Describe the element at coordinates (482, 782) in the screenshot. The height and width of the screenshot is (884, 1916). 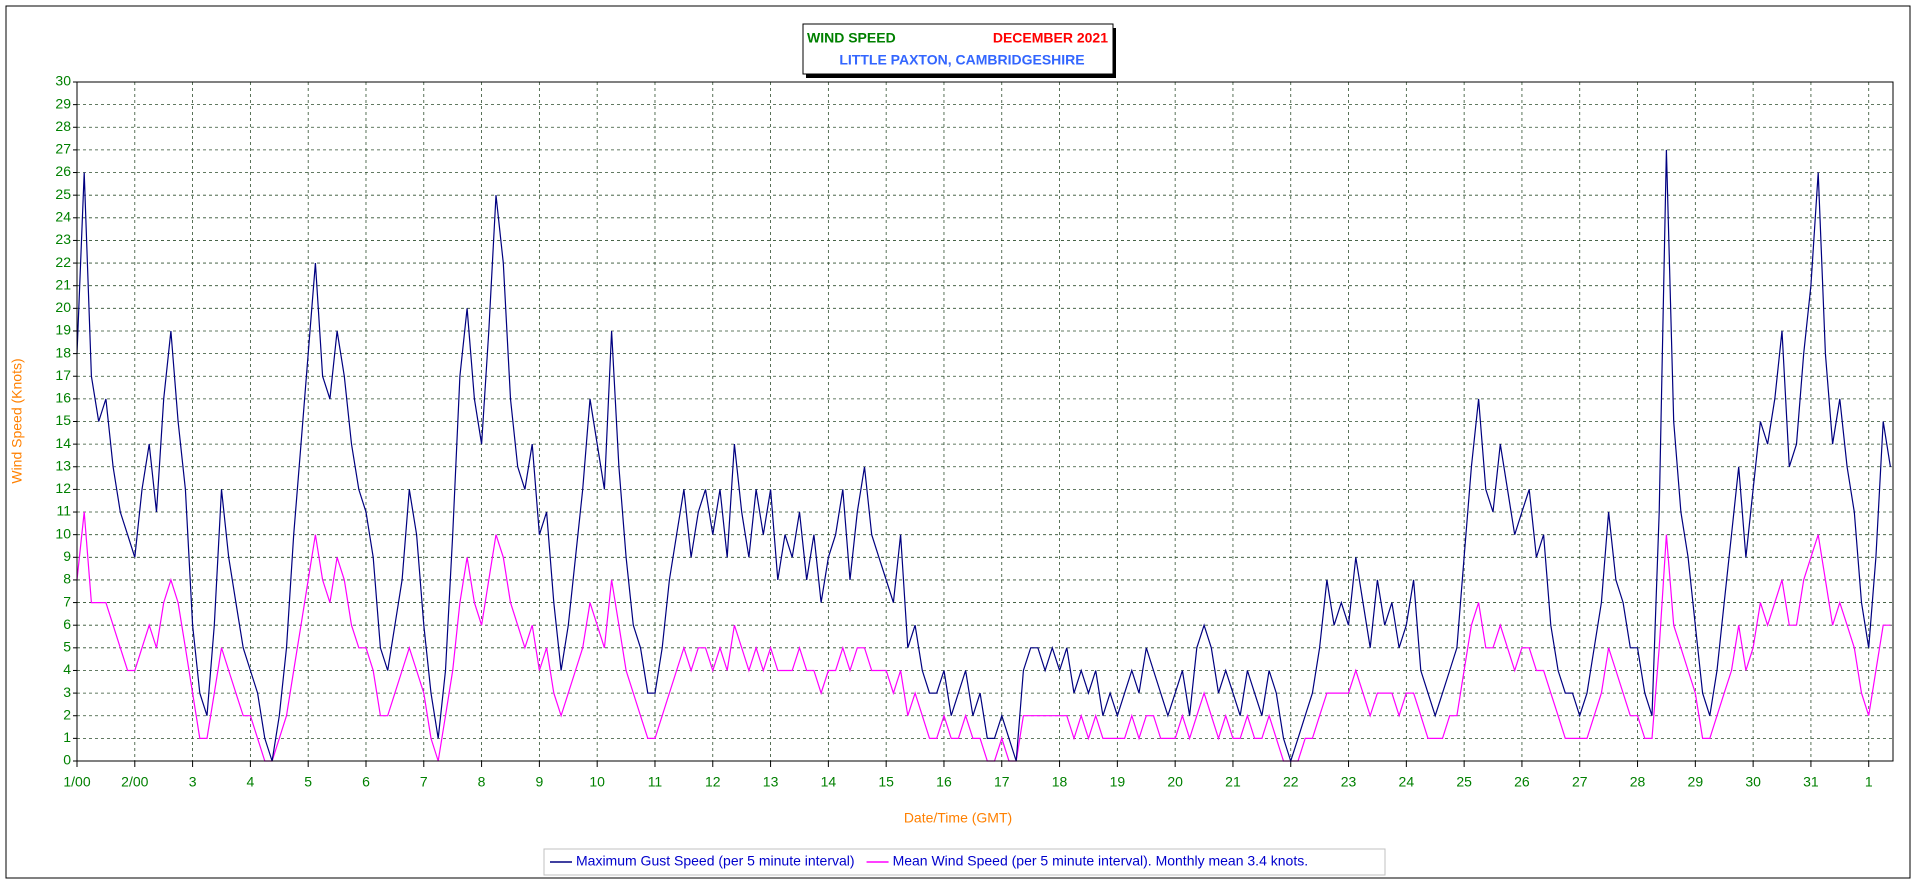
I see `x-tick-label: 8` at that location.